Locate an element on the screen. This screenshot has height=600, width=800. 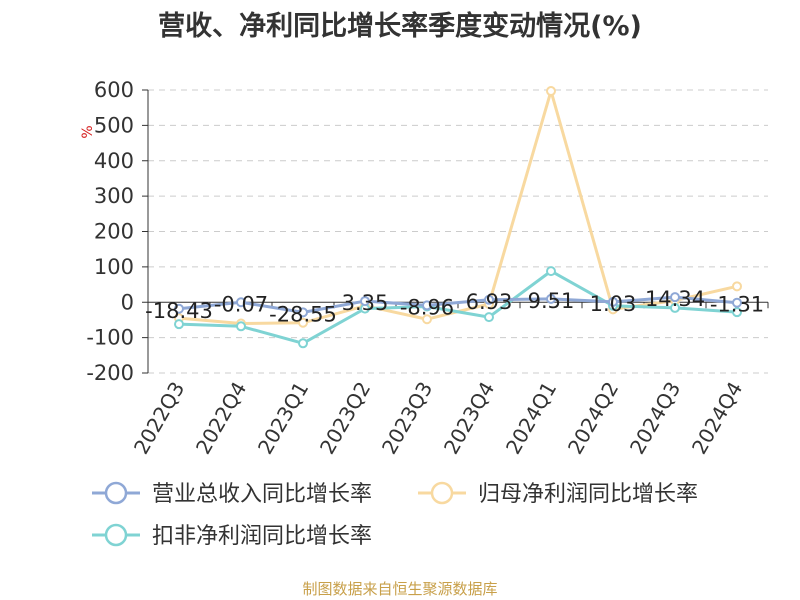
data-label: -8.96 is located at coordinates (427, 307).